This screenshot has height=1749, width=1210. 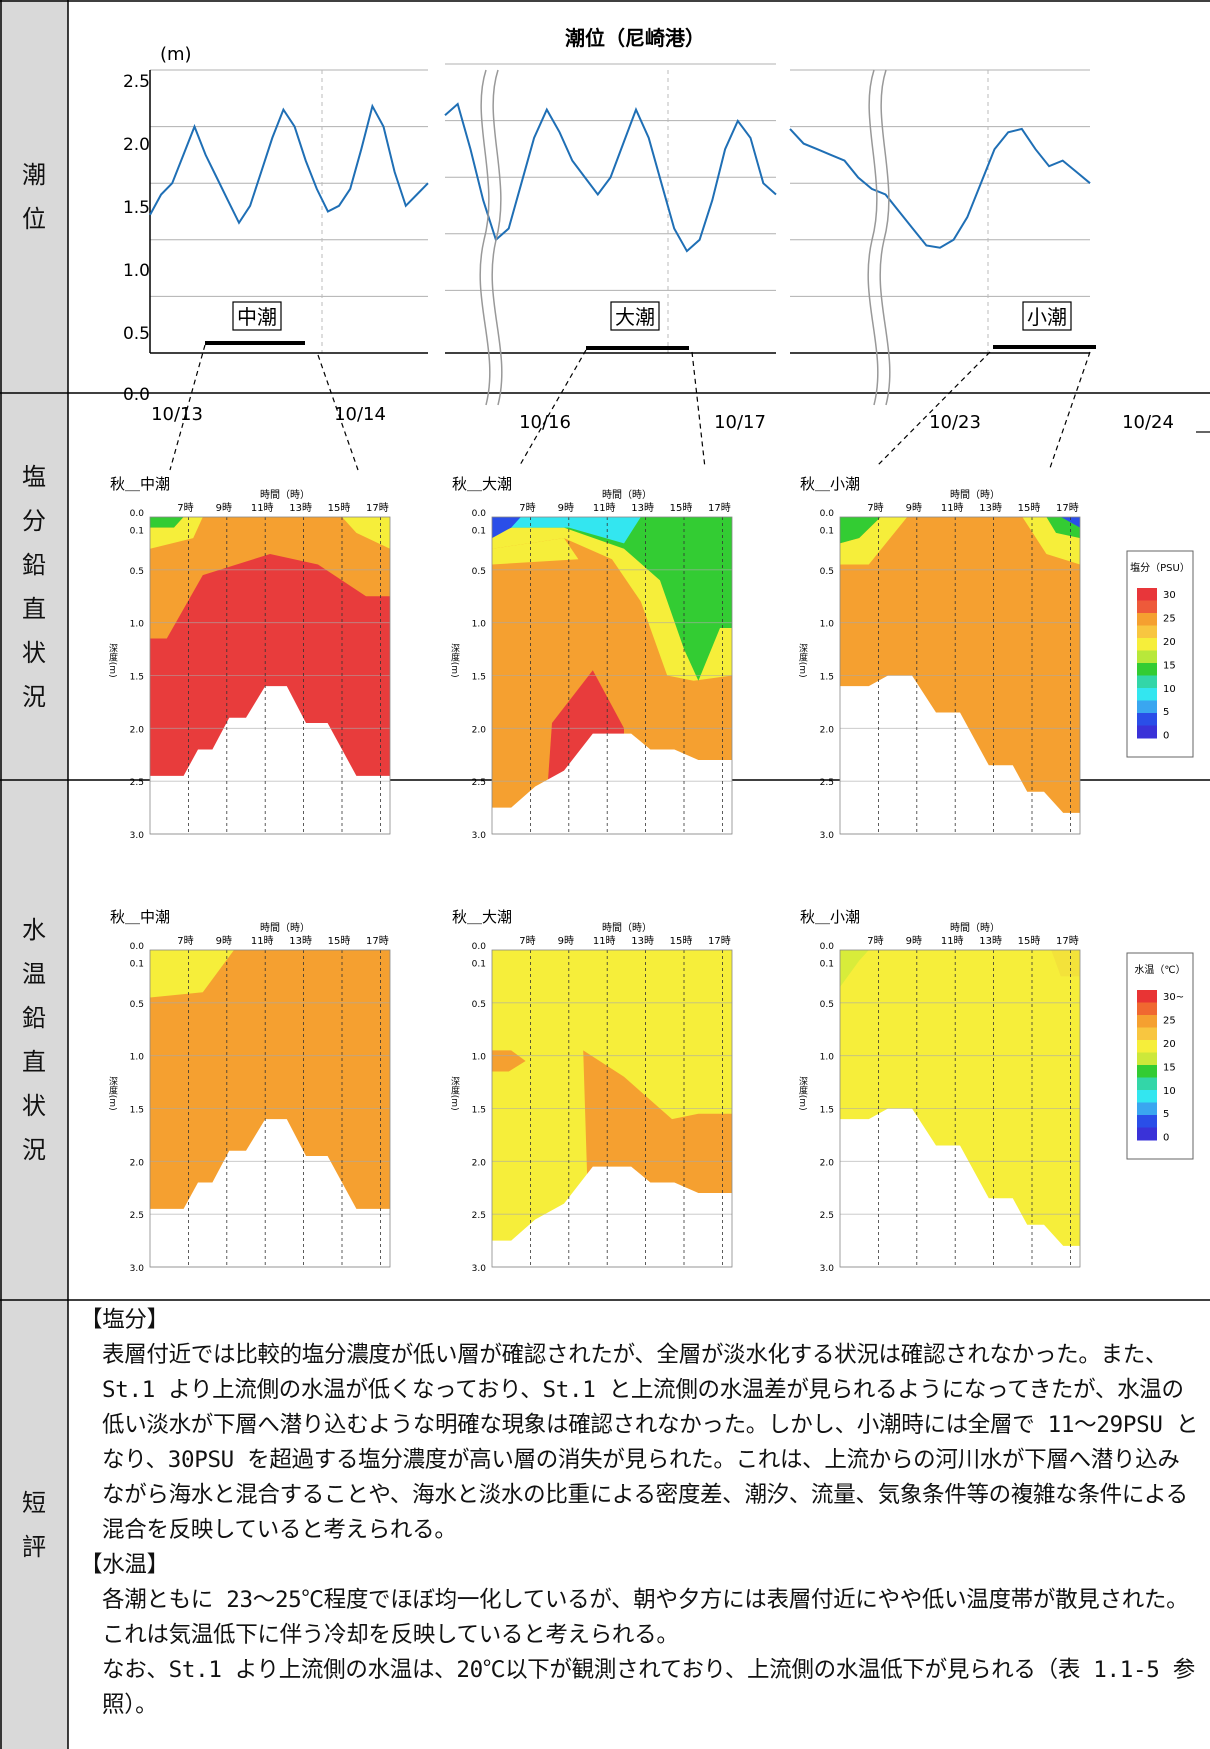 I want to click on row-label-char: 鉛, so click(x=34, y=1018).